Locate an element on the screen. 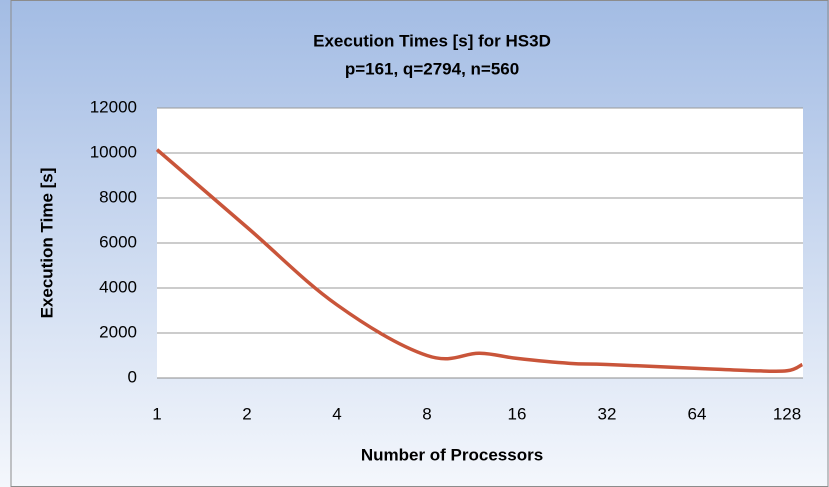 The image size is (829, 487). y-tick-label: 12000 is located at coordinates (113, 106).